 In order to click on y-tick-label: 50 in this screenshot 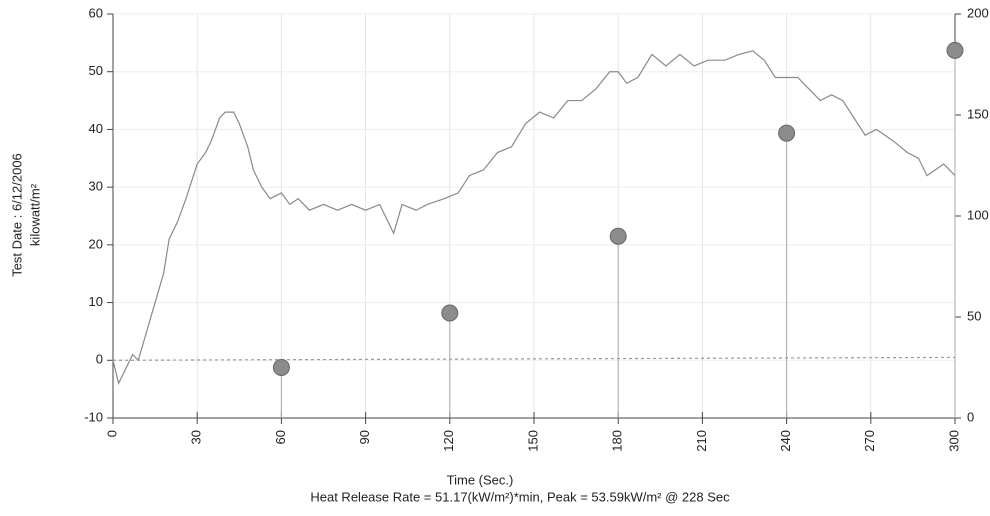, I will do `click(96, 70)`.